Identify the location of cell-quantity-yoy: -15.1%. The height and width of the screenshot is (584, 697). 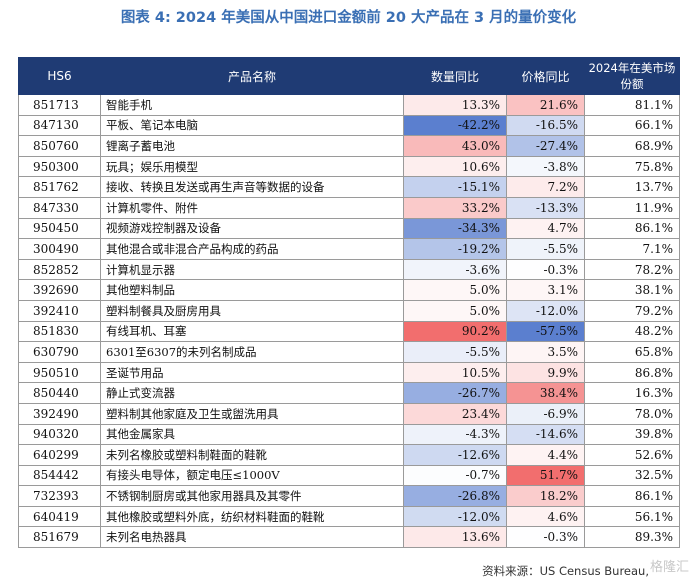
(455, 187).